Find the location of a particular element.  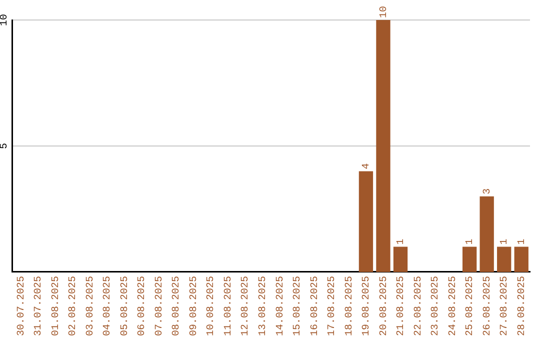

x-tick-label: 06.08.2025 is located at coordinates (142, 306).